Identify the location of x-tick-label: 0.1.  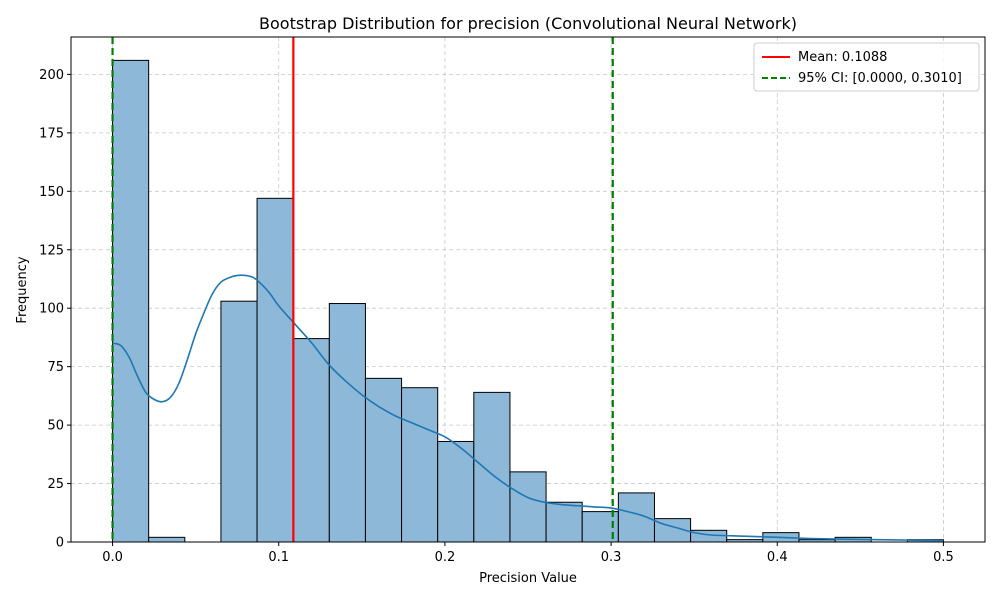
(278, 557).